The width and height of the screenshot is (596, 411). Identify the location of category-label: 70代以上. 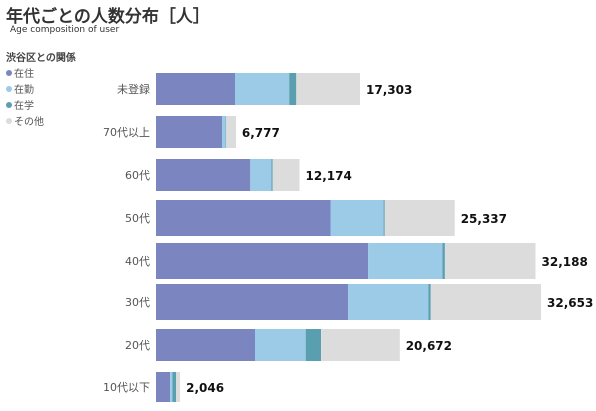
(126, 132).